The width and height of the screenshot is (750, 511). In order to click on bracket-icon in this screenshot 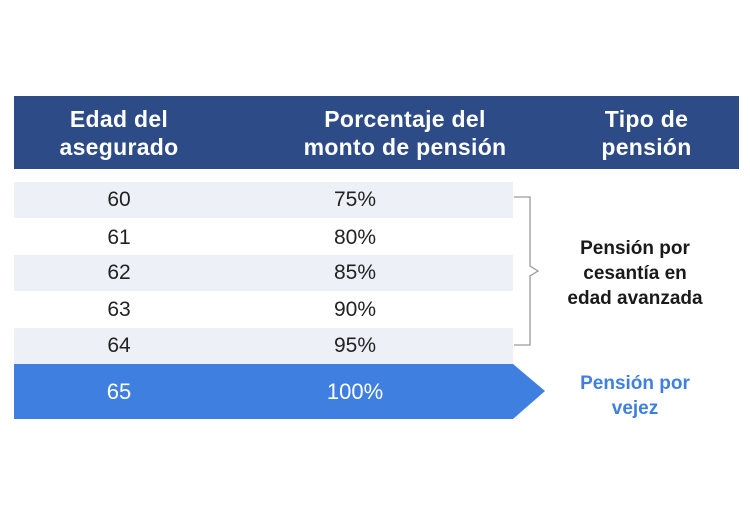, I will do `click(527, 271)`.